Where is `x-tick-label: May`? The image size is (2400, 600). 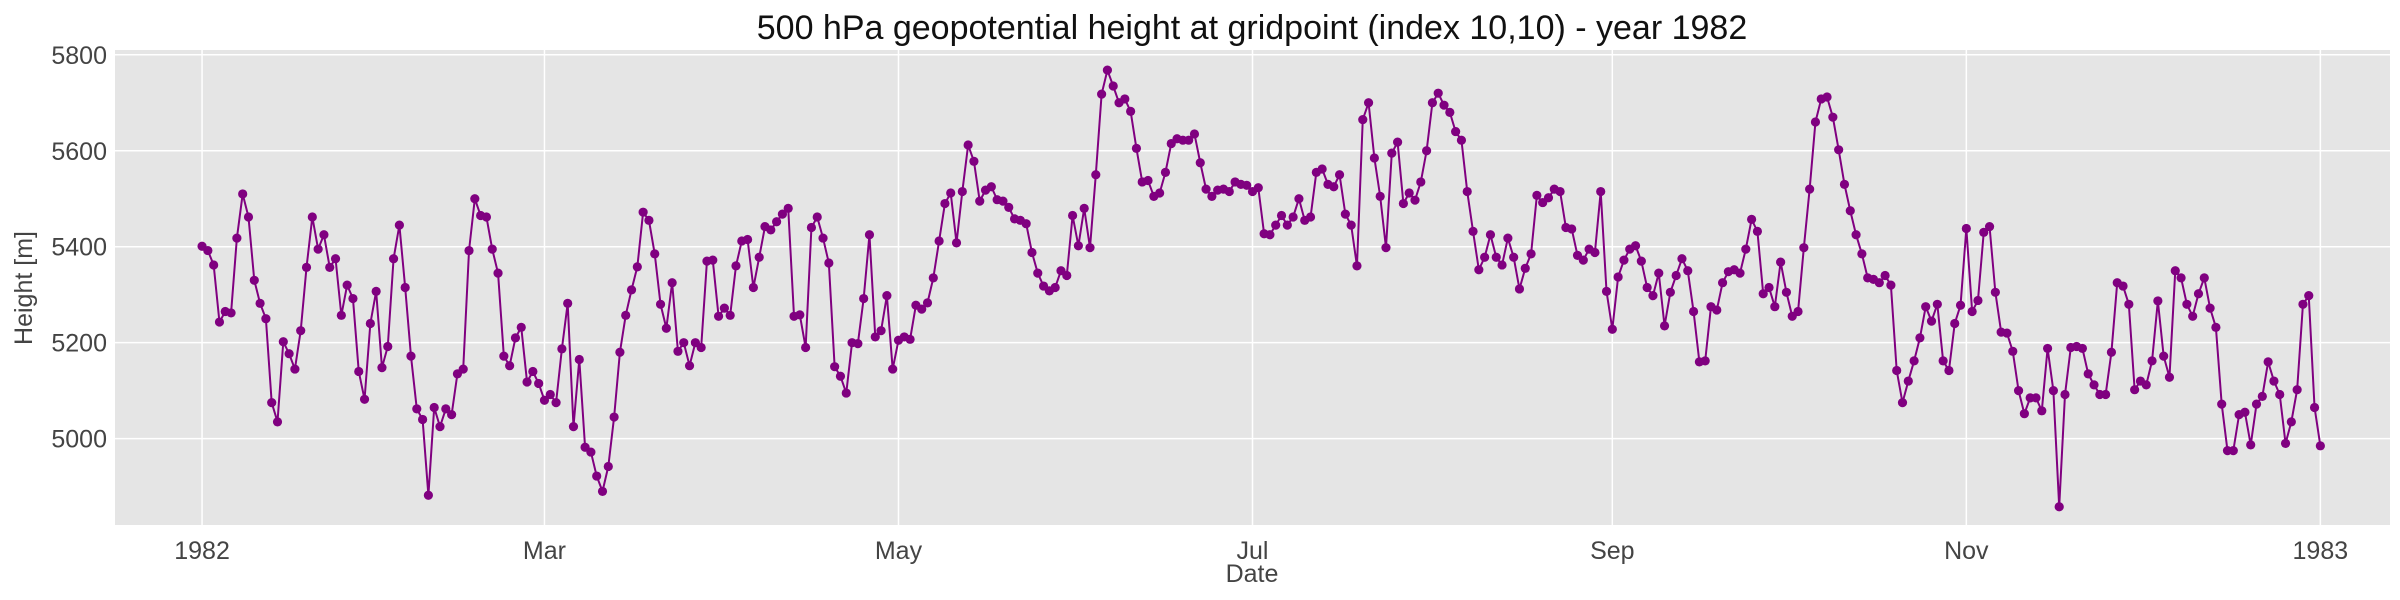
x-tick-label: May is located at coordinates (899, 551).